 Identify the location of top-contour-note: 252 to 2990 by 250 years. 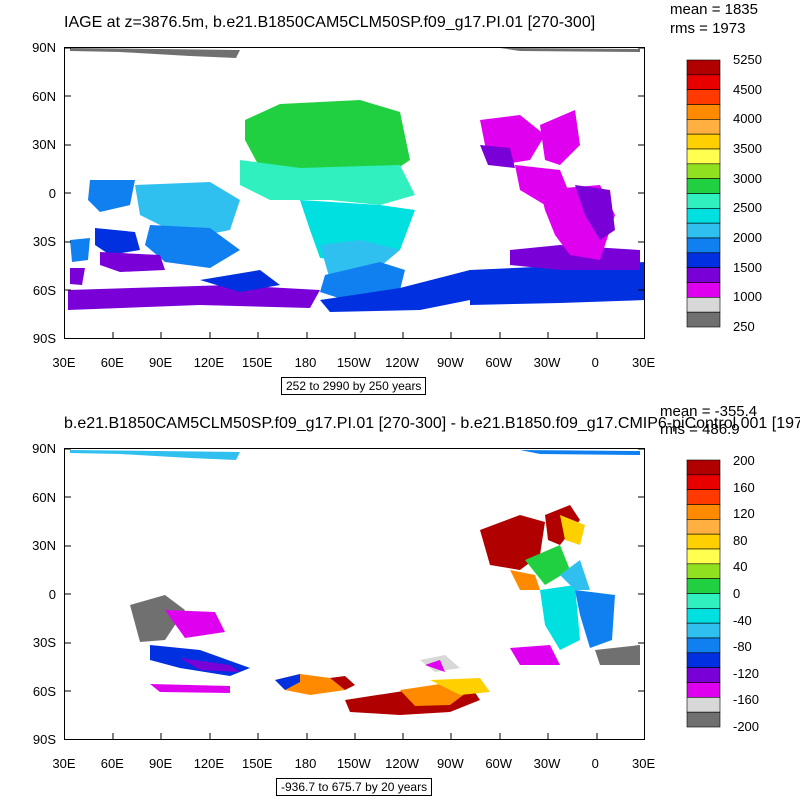
(354, 386).